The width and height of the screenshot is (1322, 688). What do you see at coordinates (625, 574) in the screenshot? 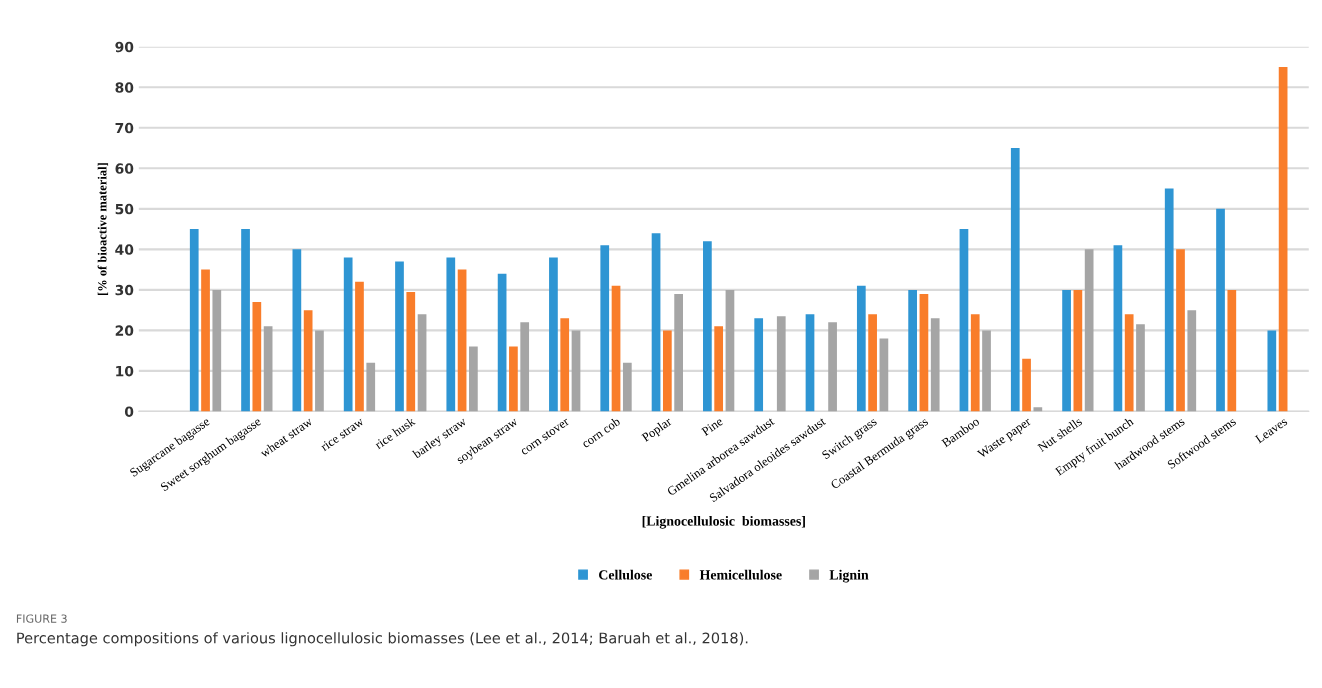
I see `legend-label: Cellulose` at bounding box center [625, 574].